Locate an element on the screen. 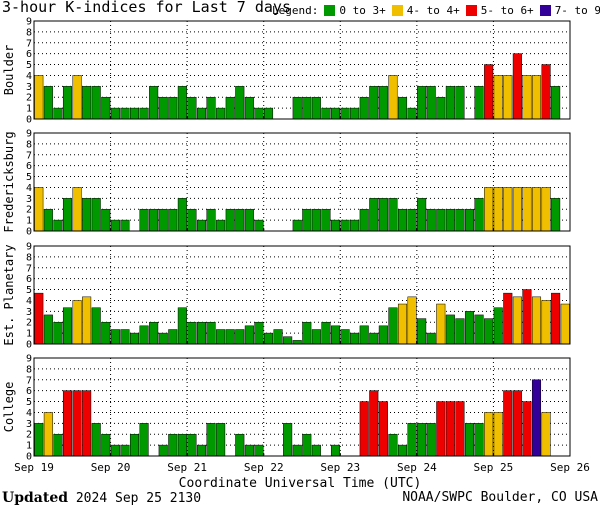  panel-label: Fredericksburg is located at coordinates (9, 181).